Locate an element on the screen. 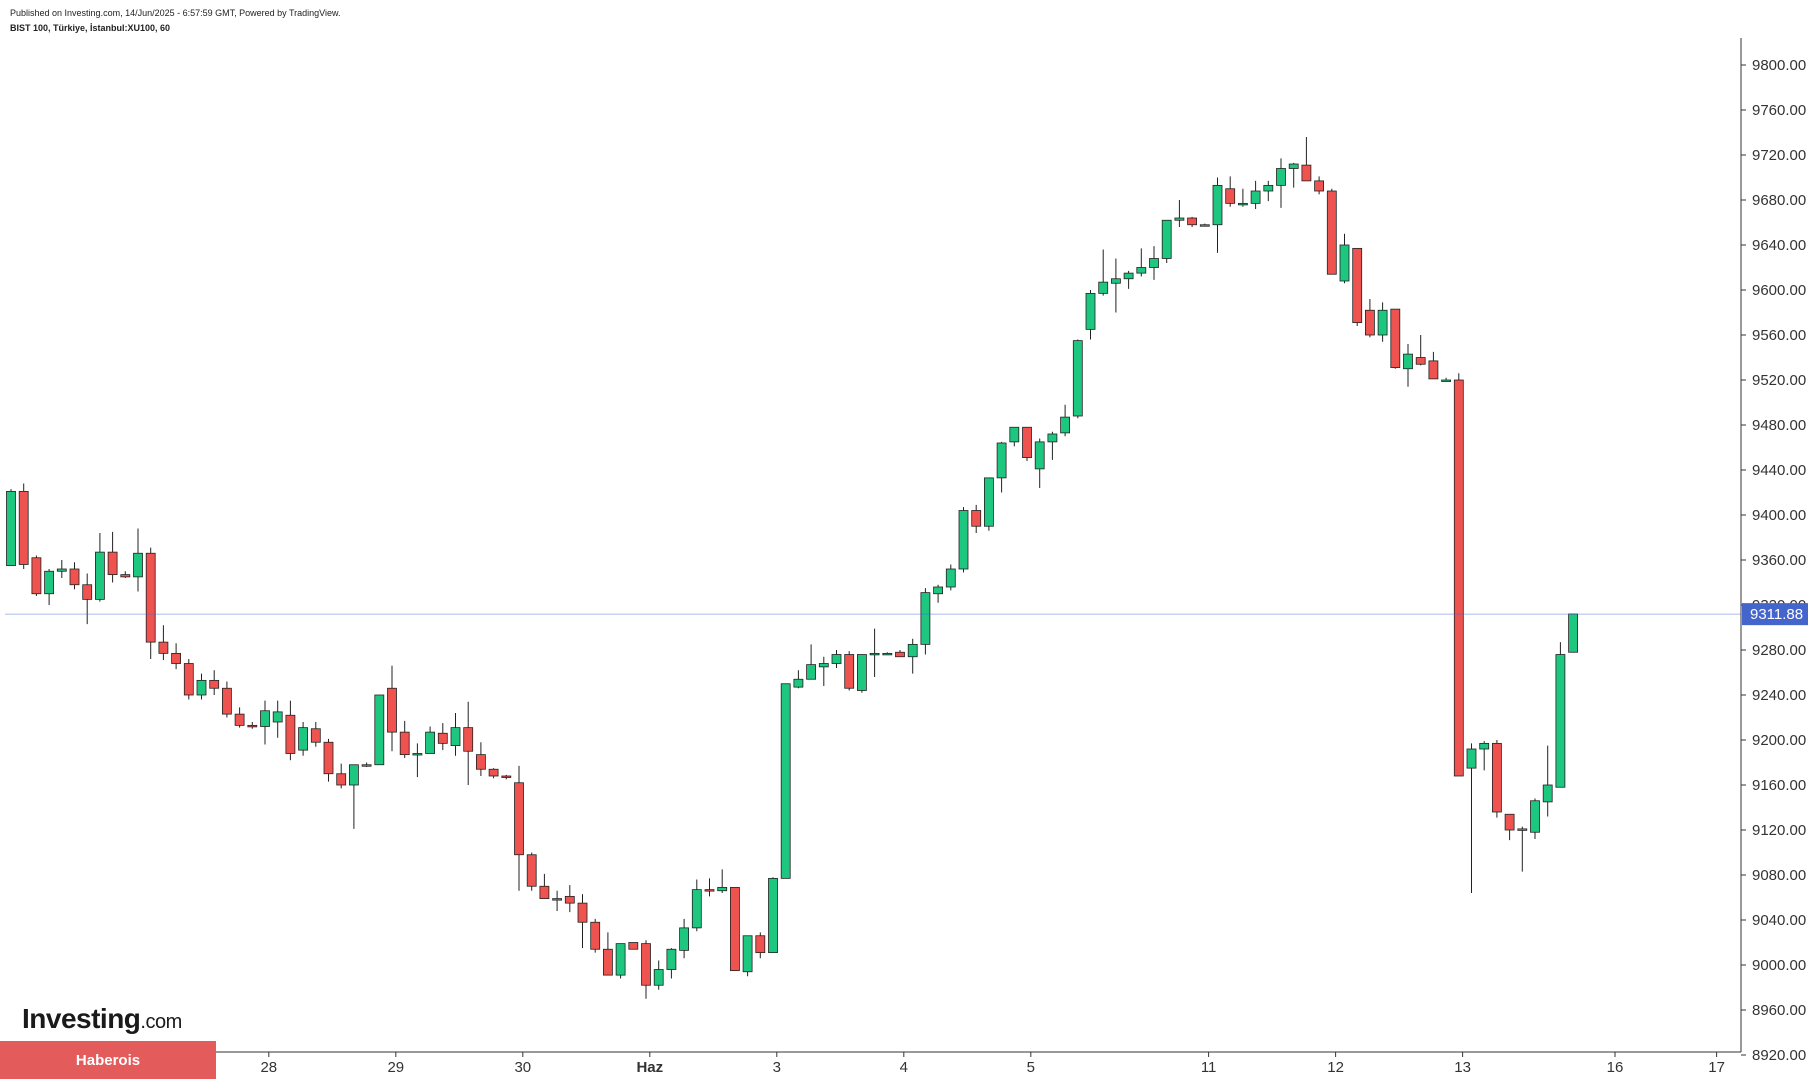 This screenshot has height=1080, width=1813. y-tick-label: 9640.00 is located at coordinates (1779, 245).